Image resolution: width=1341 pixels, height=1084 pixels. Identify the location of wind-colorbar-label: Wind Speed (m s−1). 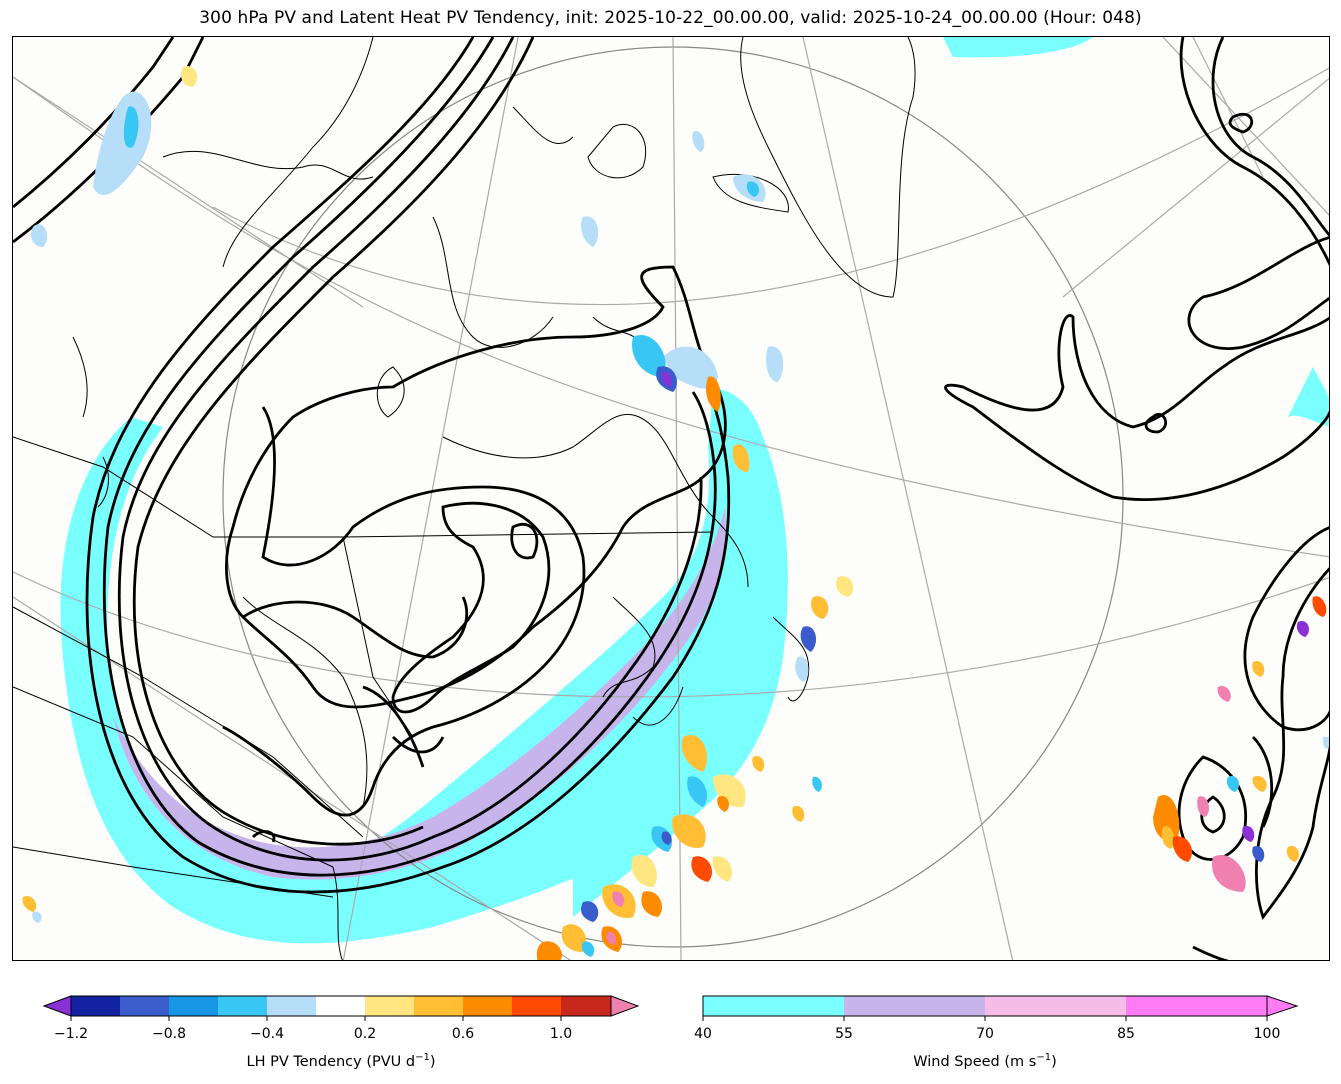
(985, 1061).